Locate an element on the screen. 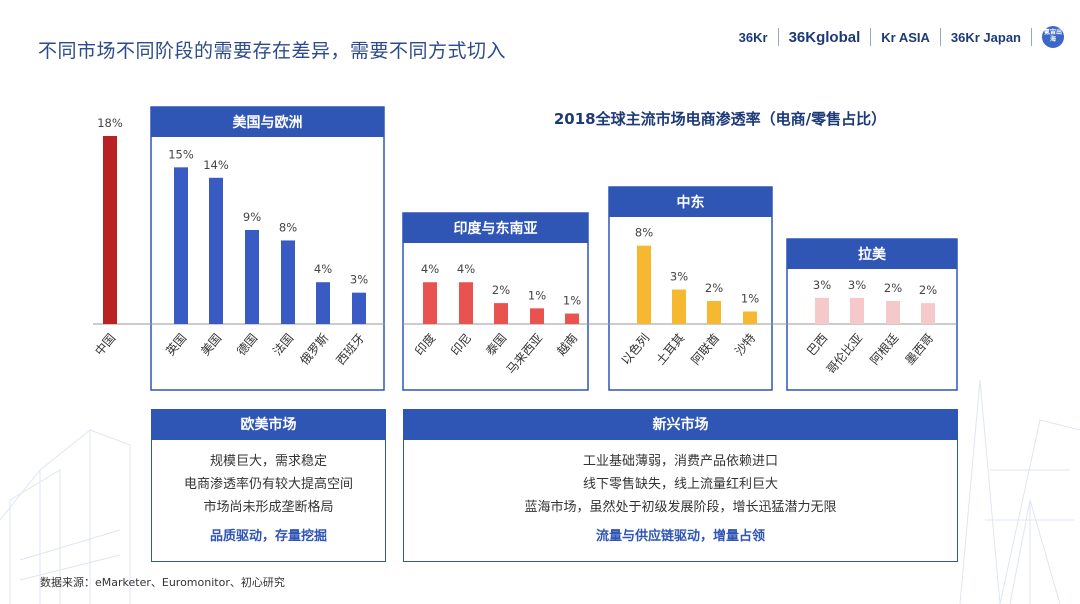 Image resolution: width=1080 pixels, height=604 pixels. bar-泰国 is located at coordinates (501, 313).